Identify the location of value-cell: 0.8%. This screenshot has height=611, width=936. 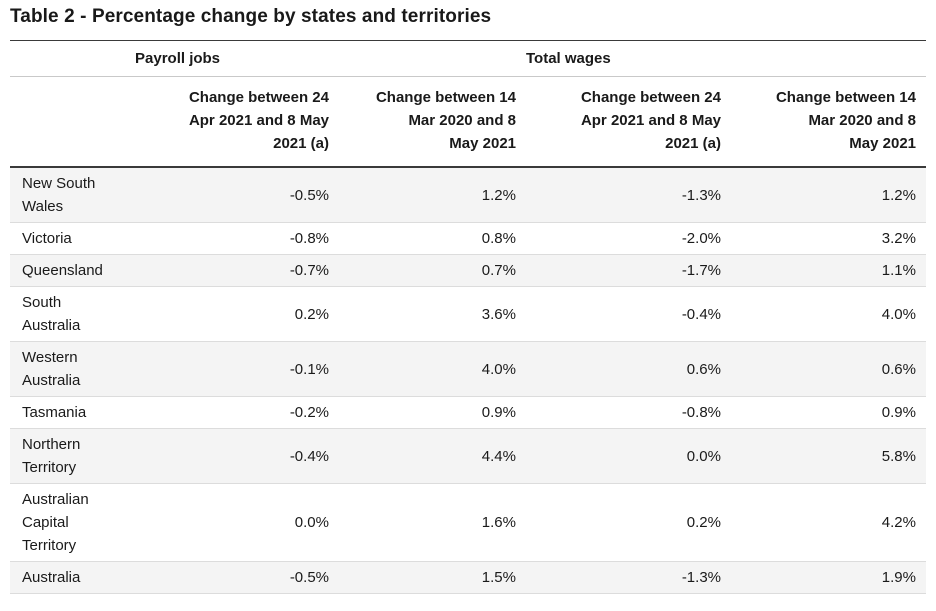
(498, 238).